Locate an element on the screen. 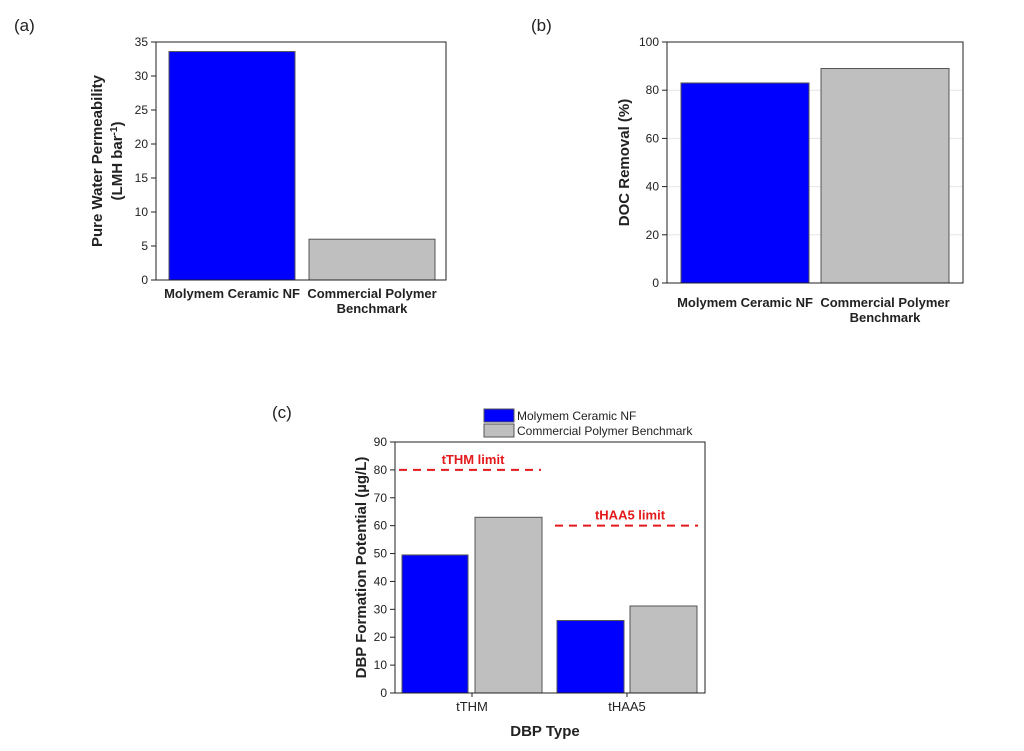 Image resolution: width=1024 pixels, height=751 pixels. chart-a-ytick-label: 30 is located at coordinates (142, 76).